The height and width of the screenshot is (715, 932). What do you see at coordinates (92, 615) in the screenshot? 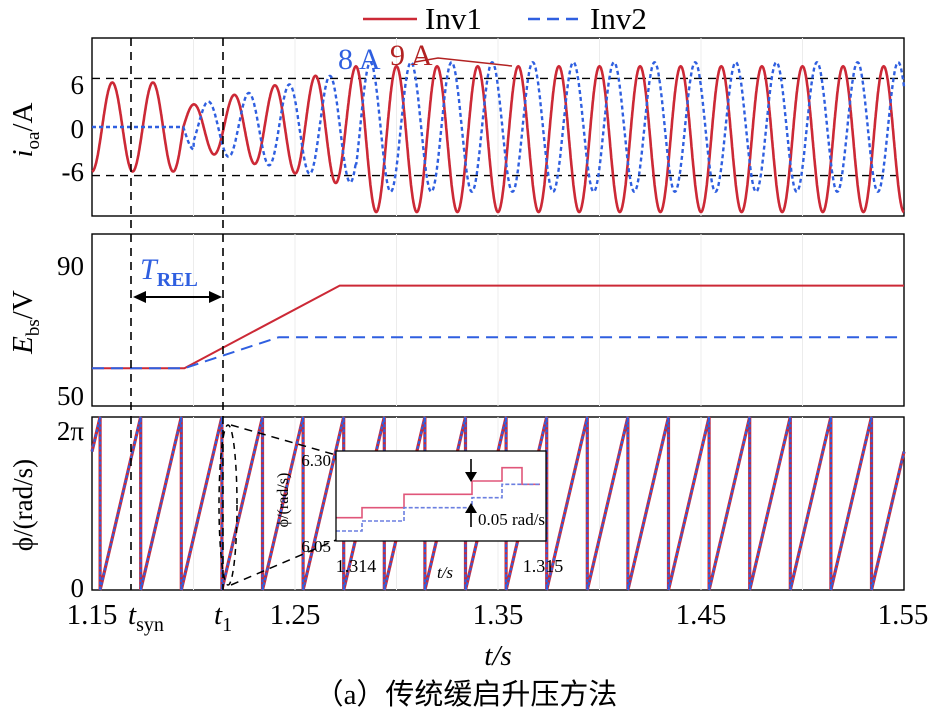
I see `xtick-1-15: 1.15` at bounding box center [92, 615].